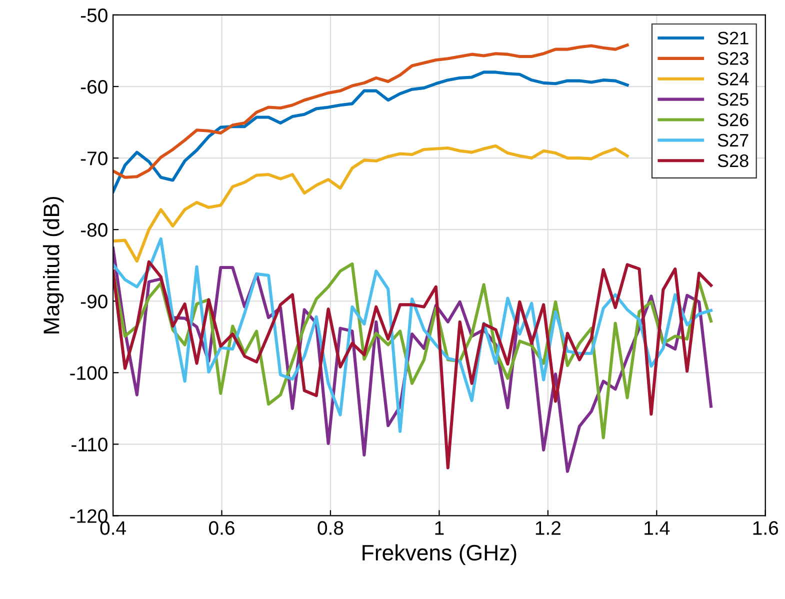 This screenshot has height=599, width=785. Describe the element at coordinates (548, 528) in the screenshot. I see `x-tick-label: 1.2` at that location.